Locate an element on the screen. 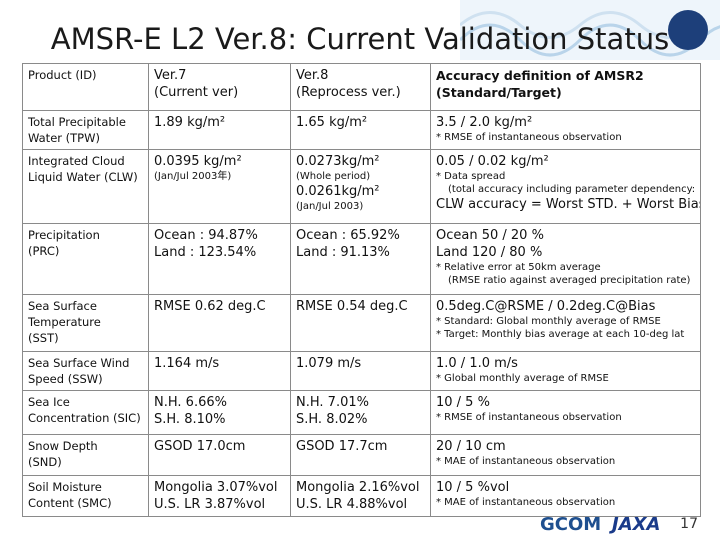 This screenshot has width=720, height=540. table-cell: Integrated Cloud Liquid Water (CLW) is located at coordinates (85, 186).